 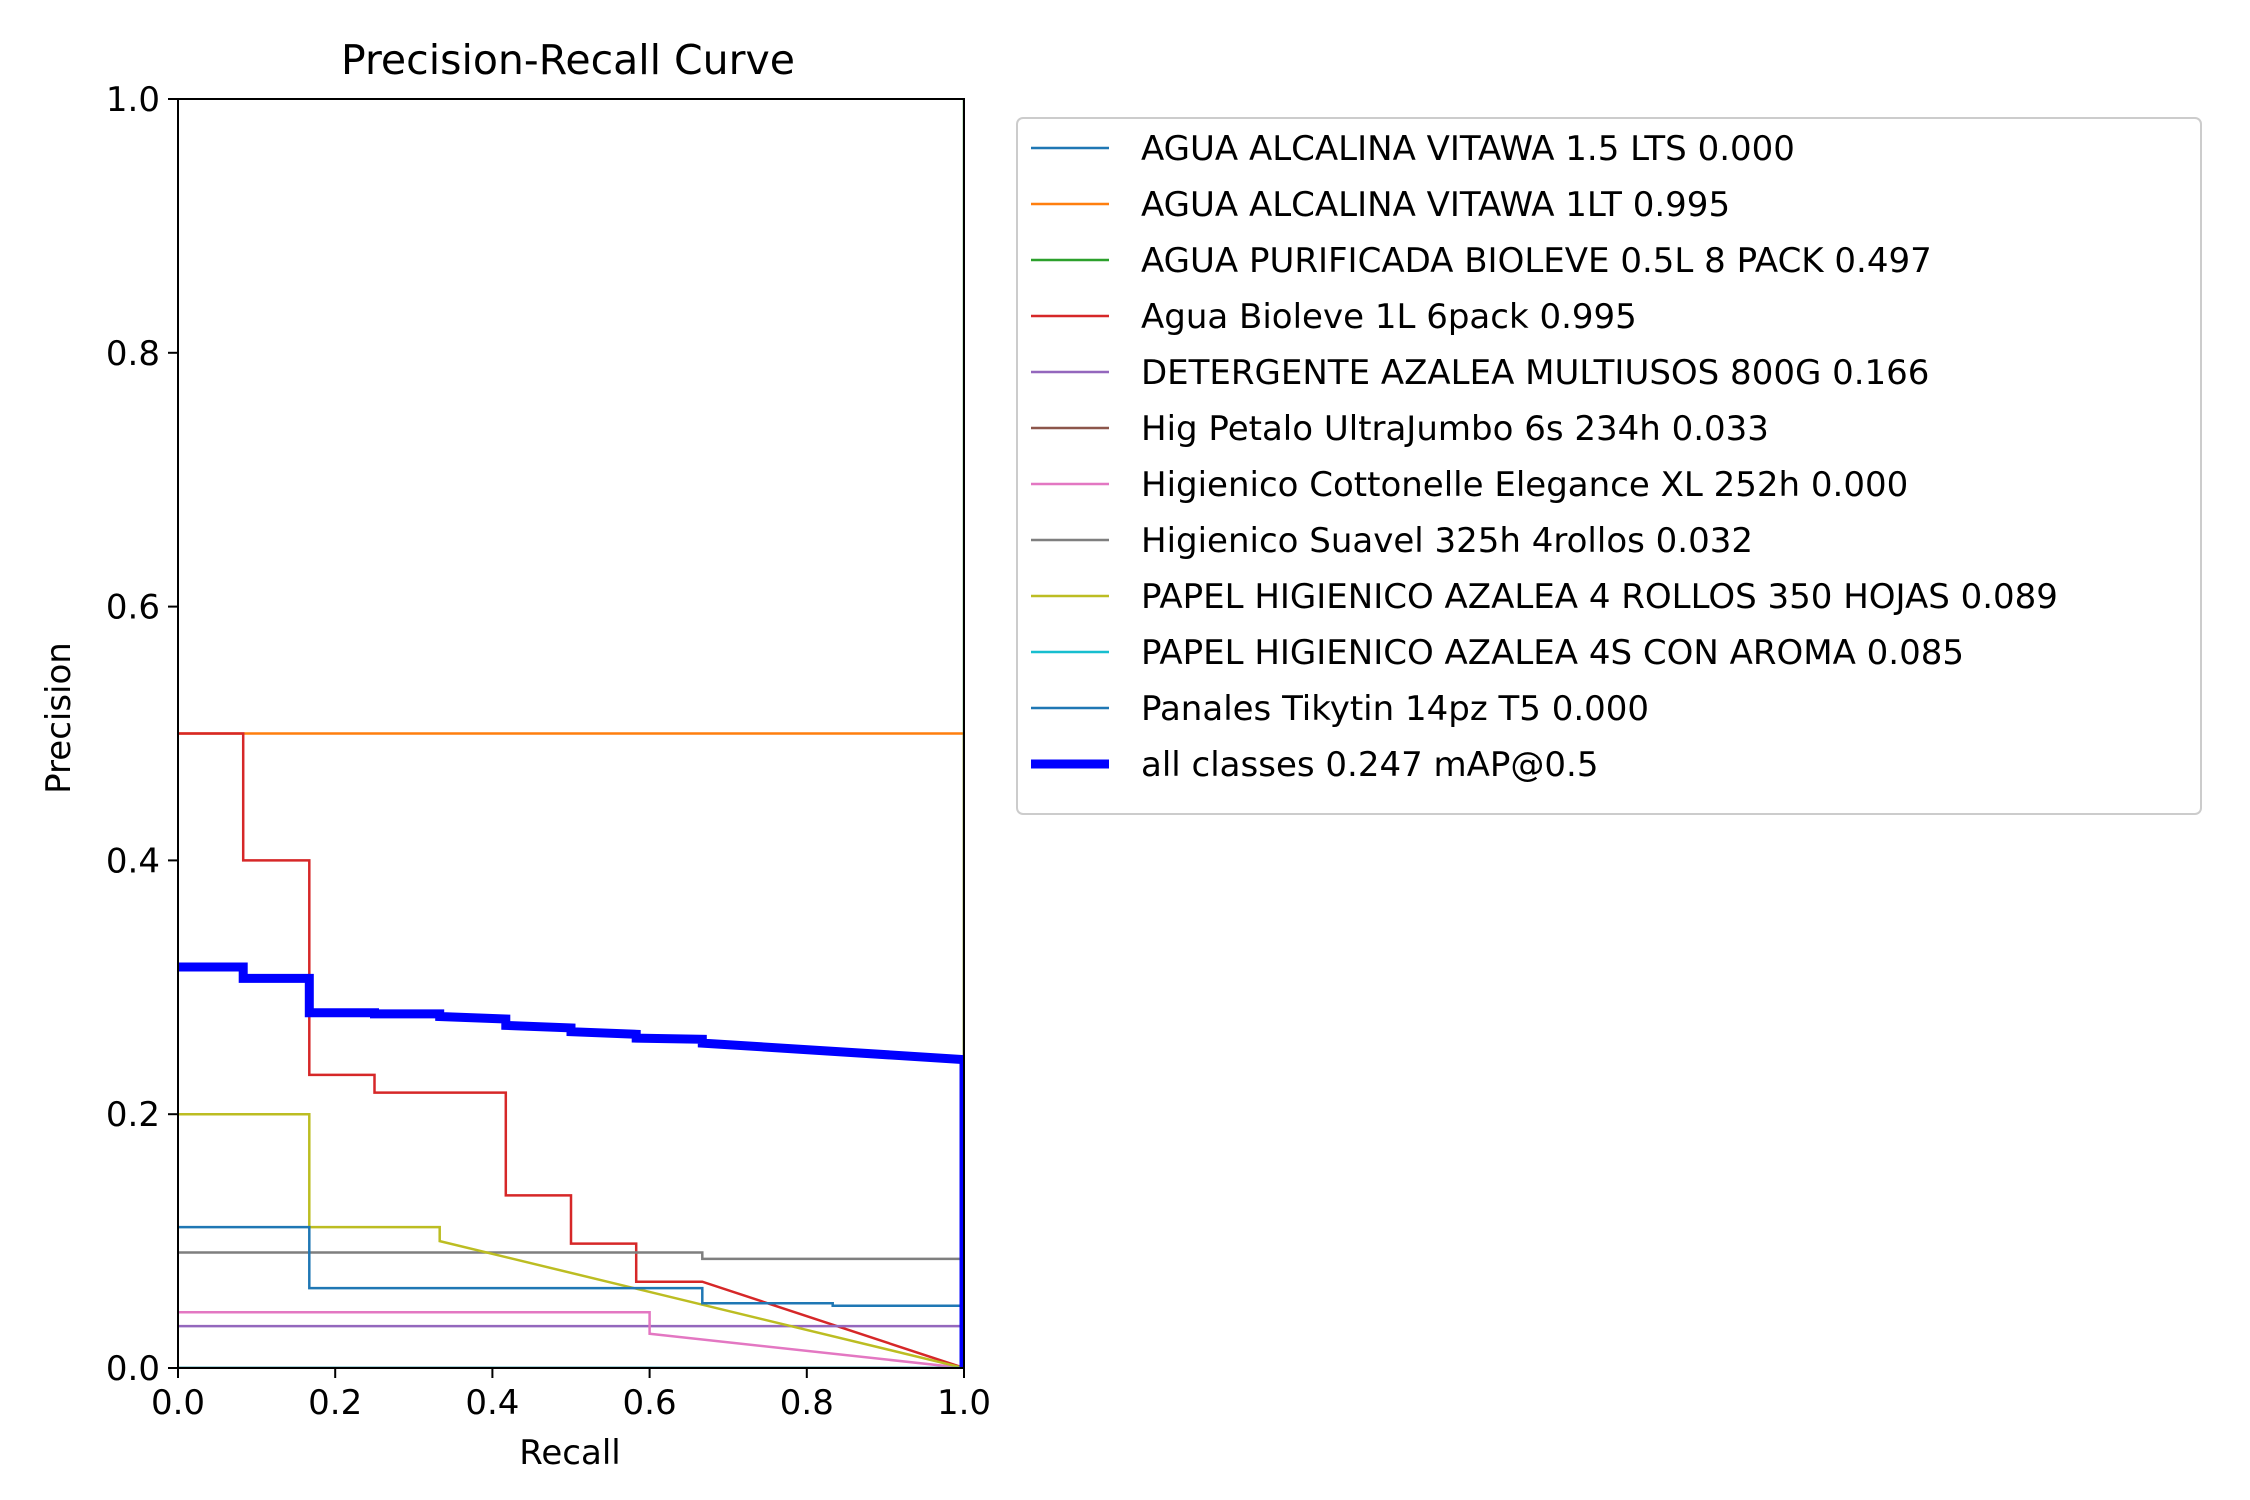 What do you see at coordinates (1535, 373) in the screenshot?
I see `legend-entry-label: DETERGENTE AZALEA MULTIUSOS 800G 0.166` at bounding box center [1535, 373].